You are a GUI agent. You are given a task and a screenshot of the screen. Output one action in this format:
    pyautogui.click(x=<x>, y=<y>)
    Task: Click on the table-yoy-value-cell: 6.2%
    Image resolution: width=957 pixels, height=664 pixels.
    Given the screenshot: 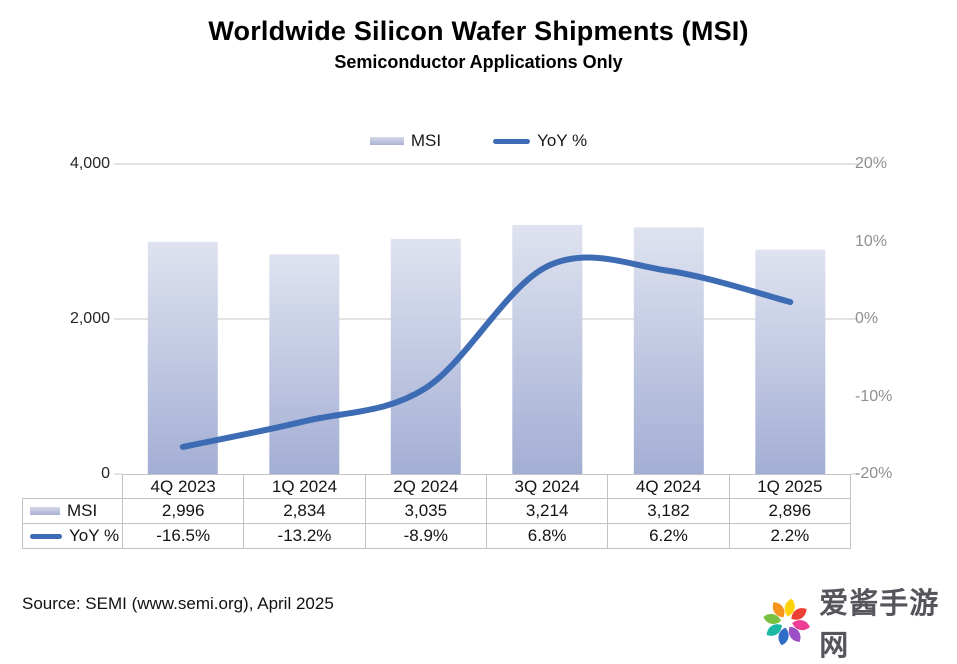 What is the action you would take?
    pyautogui.click(x=668, y=536)
    